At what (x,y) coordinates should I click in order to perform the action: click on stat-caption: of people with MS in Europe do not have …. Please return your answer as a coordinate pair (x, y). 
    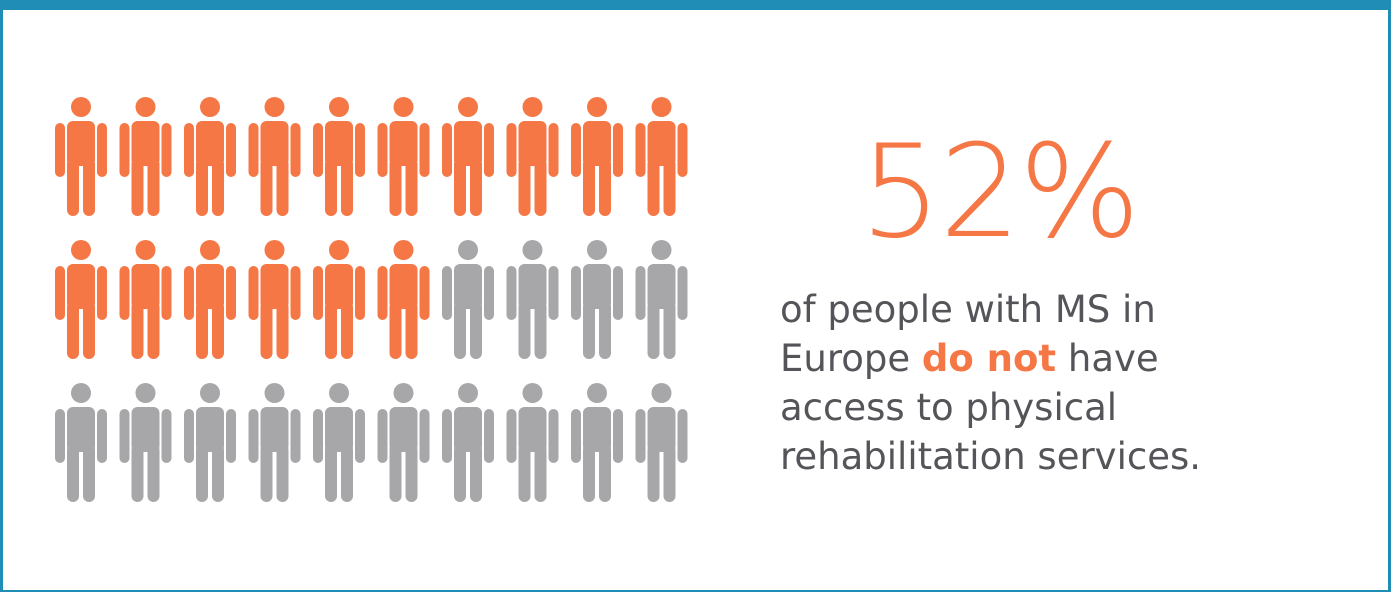
    Looking at the image, I should click on (1060, 383).